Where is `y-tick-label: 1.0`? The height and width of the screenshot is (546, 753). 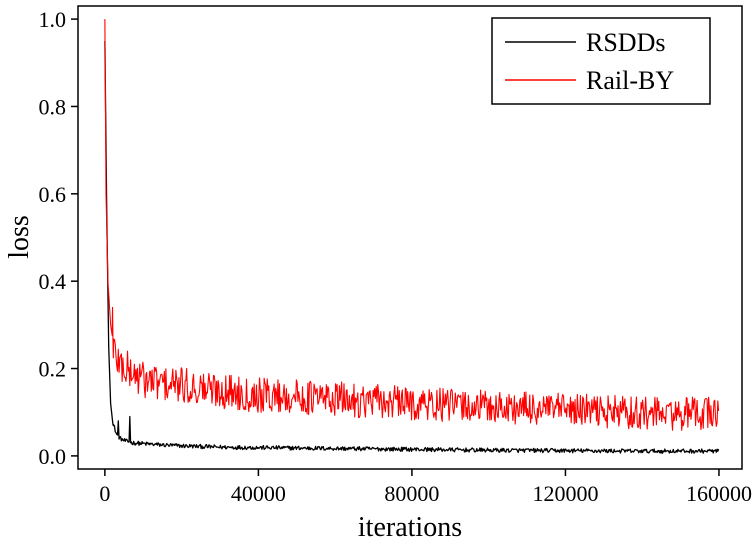
y-tick-label: 1.0 is located at coordinates (53, 19).